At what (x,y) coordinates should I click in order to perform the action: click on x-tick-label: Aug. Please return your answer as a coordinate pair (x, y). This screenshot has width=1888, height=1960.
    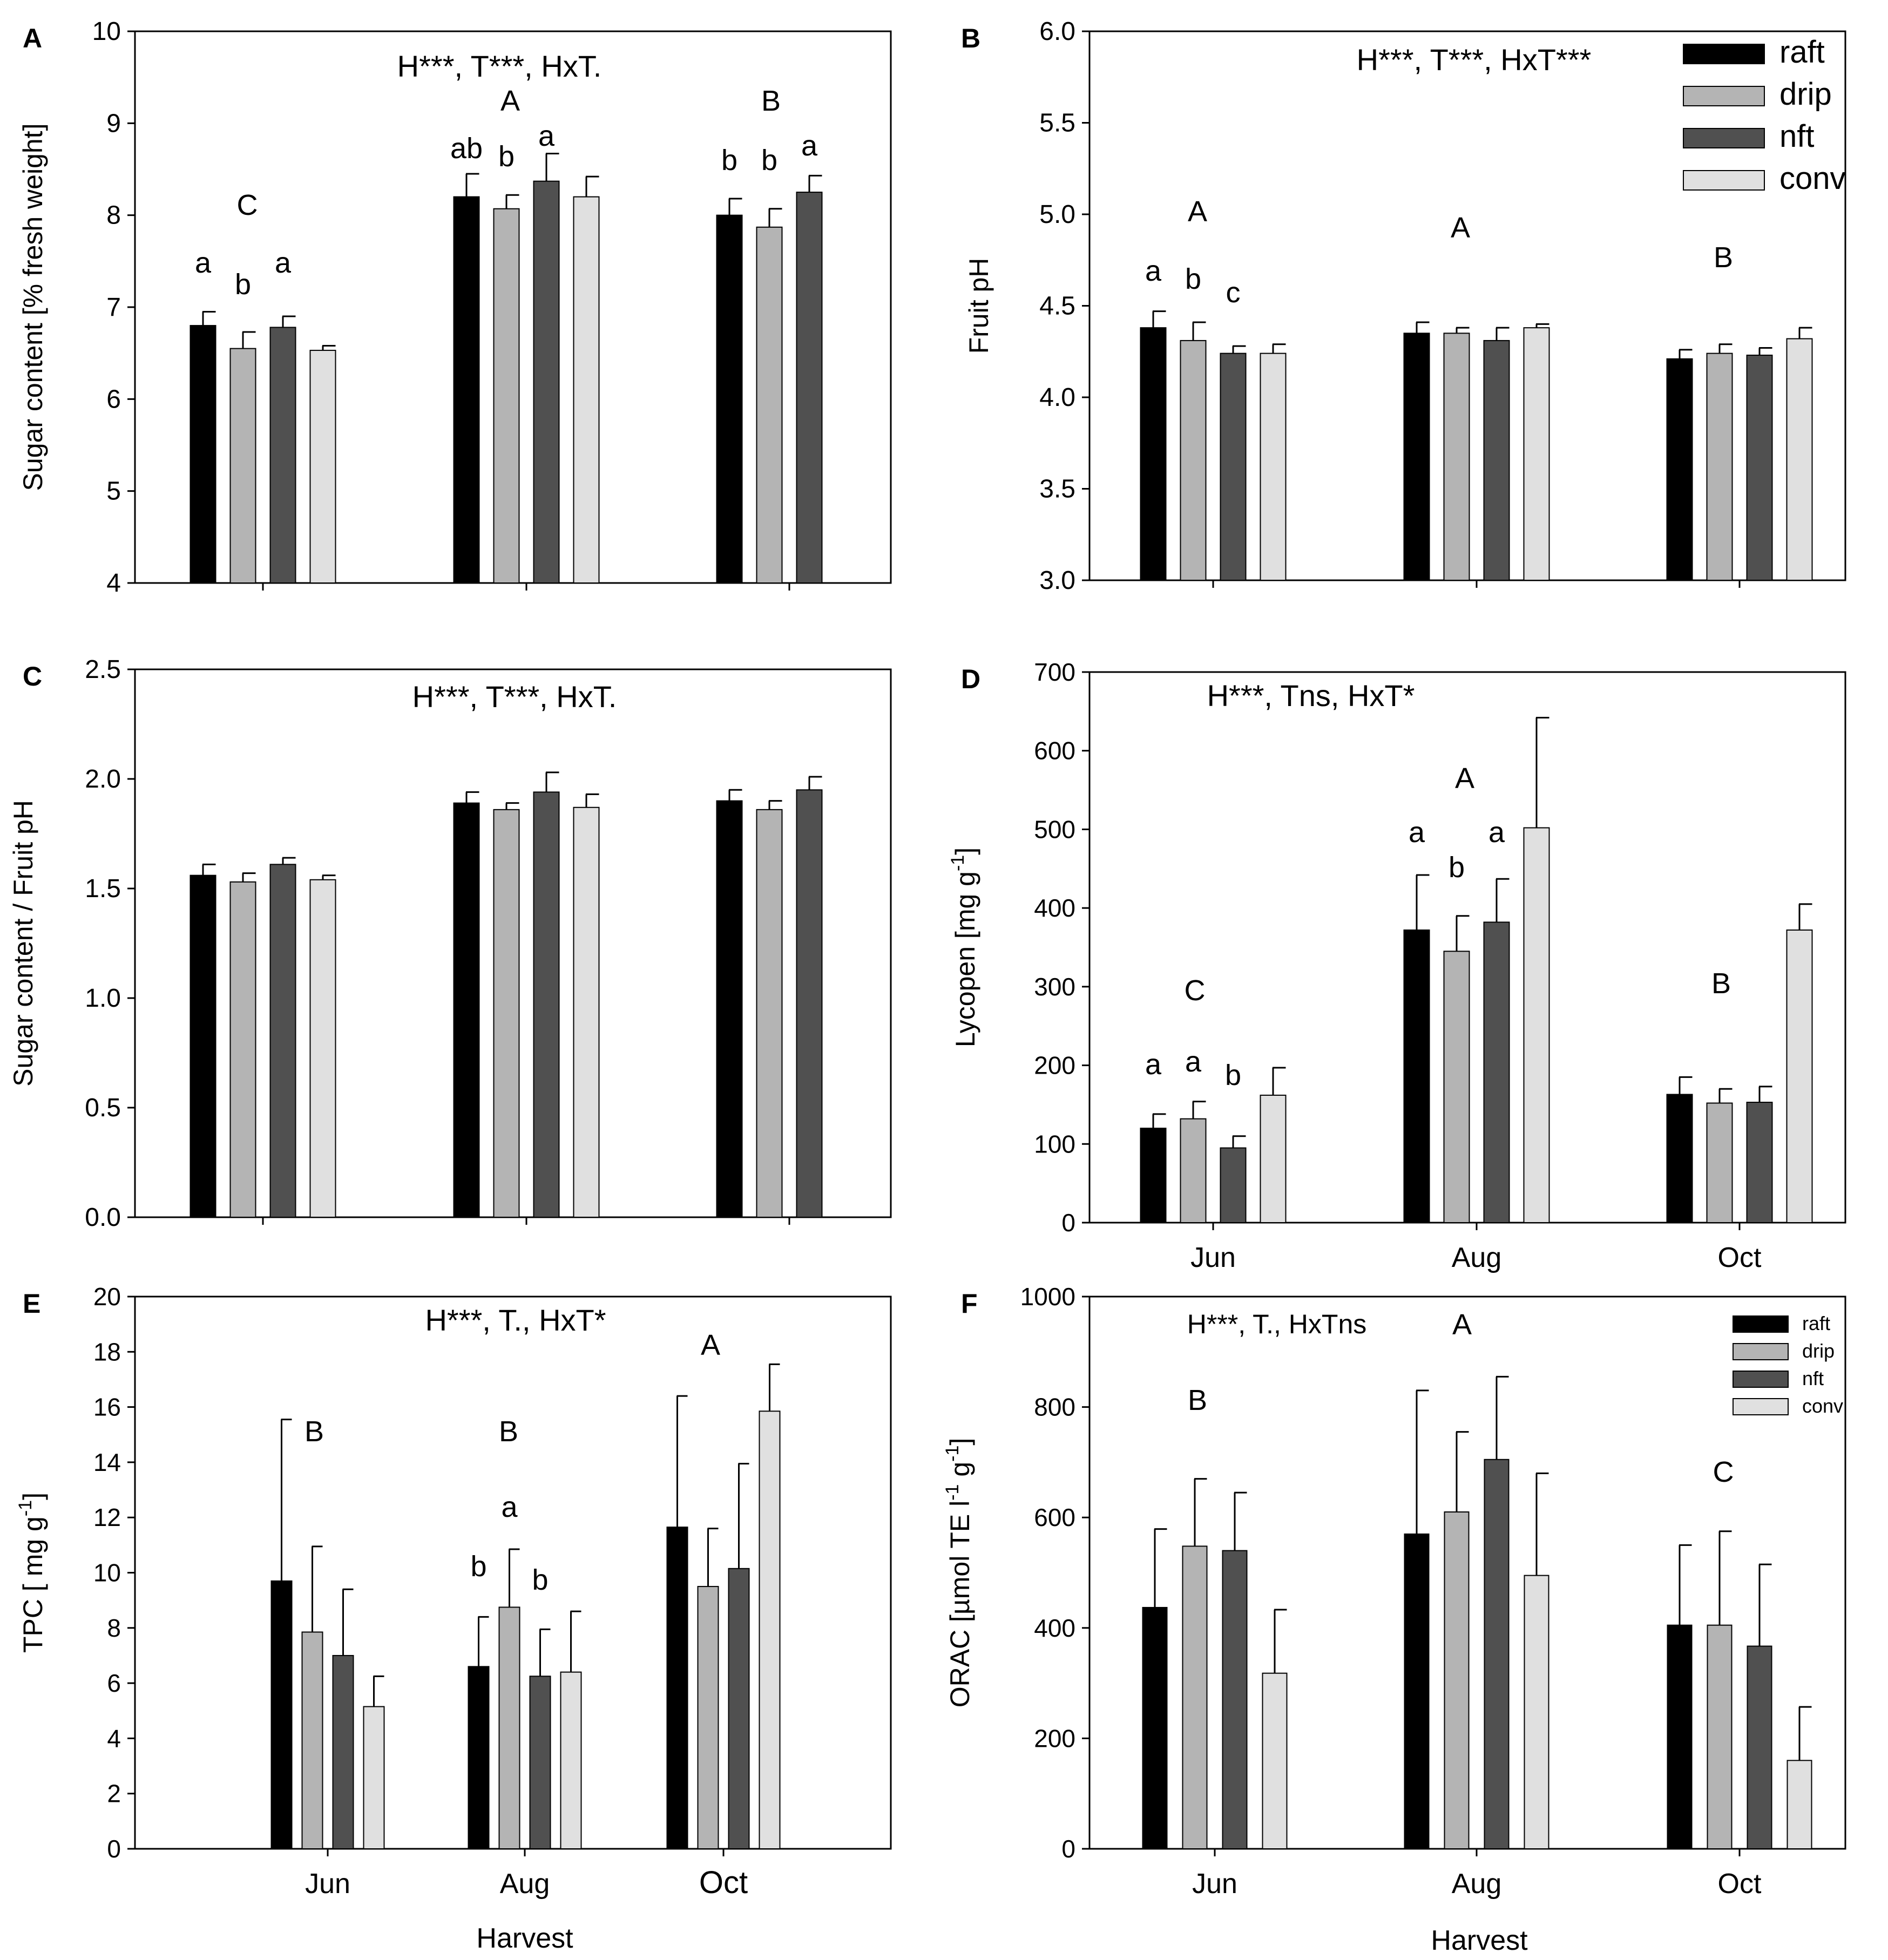
    Looking at the image, I should click on (525, 1884).